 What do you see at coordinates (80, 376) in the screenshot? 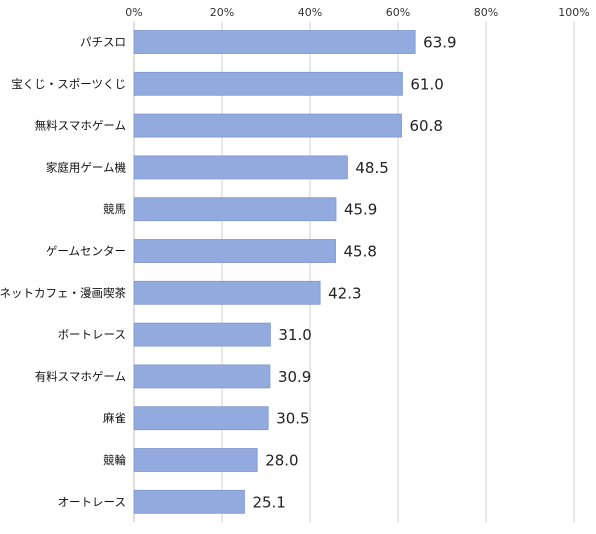
I see `category-label: 有料スマホゲーム` at bounding box center [80, 376].